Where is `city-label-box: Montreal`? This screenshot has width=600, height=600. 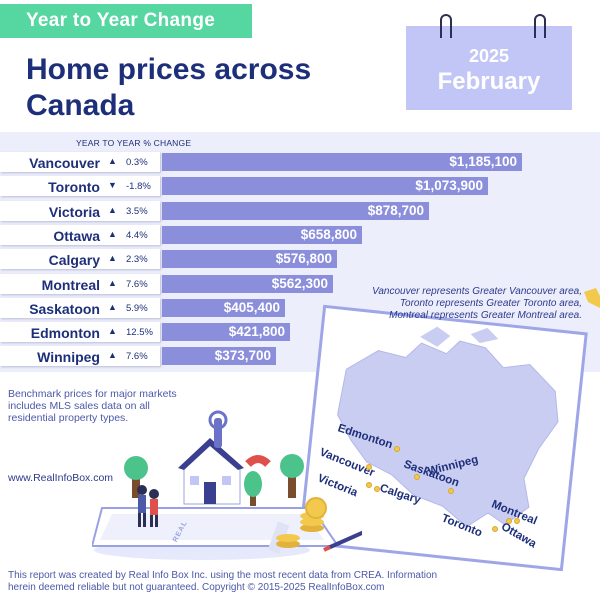
city-label-box: Montreal is located at coordinates (80, 283).